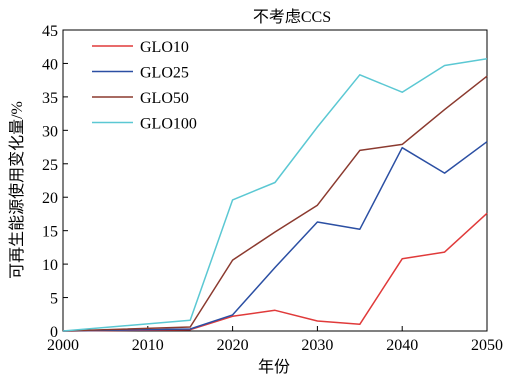 The width and height of the screenshot is (505, 378). What do you see at coordinates (168, 124) in the screenshot?
I see `legend-label: GLO100` at bounding box center [168, 124].